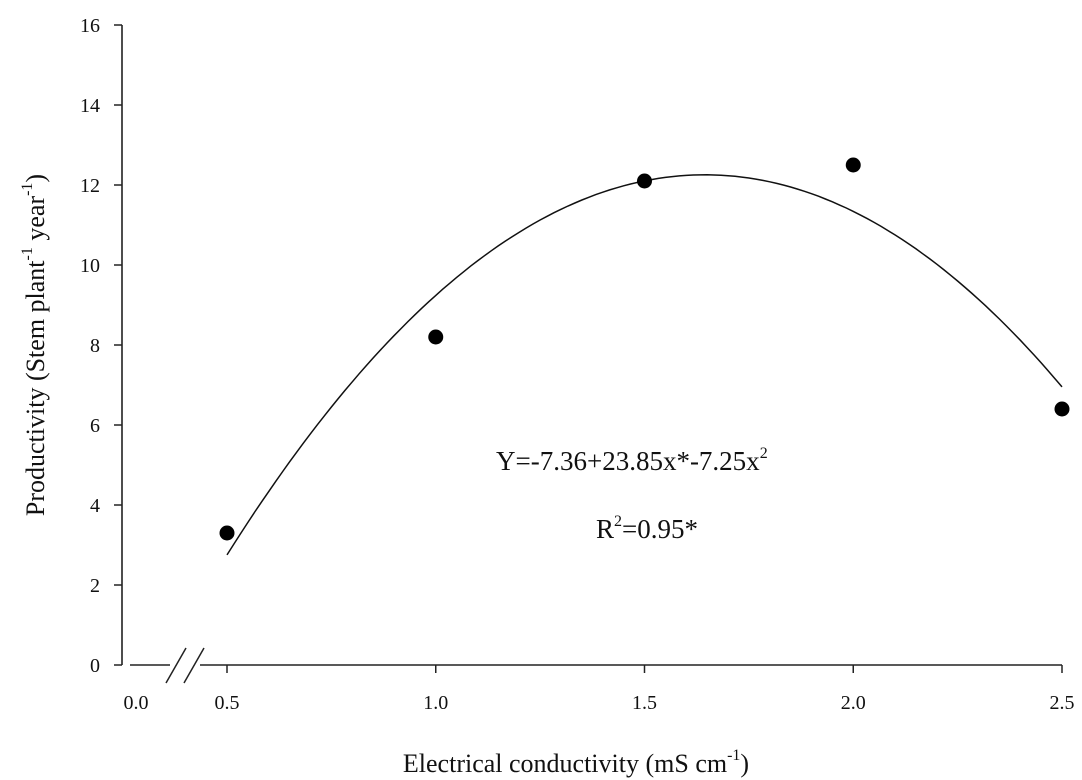  What do you see at coordinates (27, 189) in the screenshot?
I see `y-axis-sup-2: -1` at bounding box center [27, 189].